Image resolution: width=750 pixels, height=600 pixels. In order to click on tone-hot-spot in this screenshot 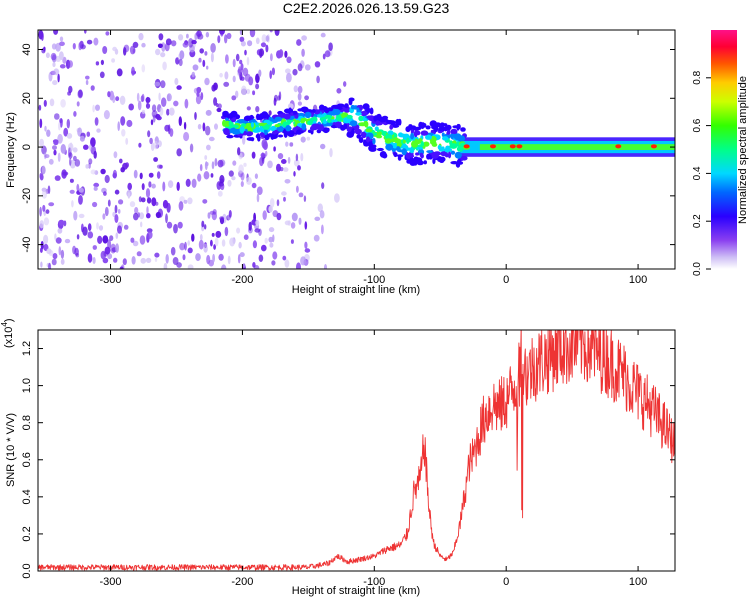, I will do `click(618, 146)`.